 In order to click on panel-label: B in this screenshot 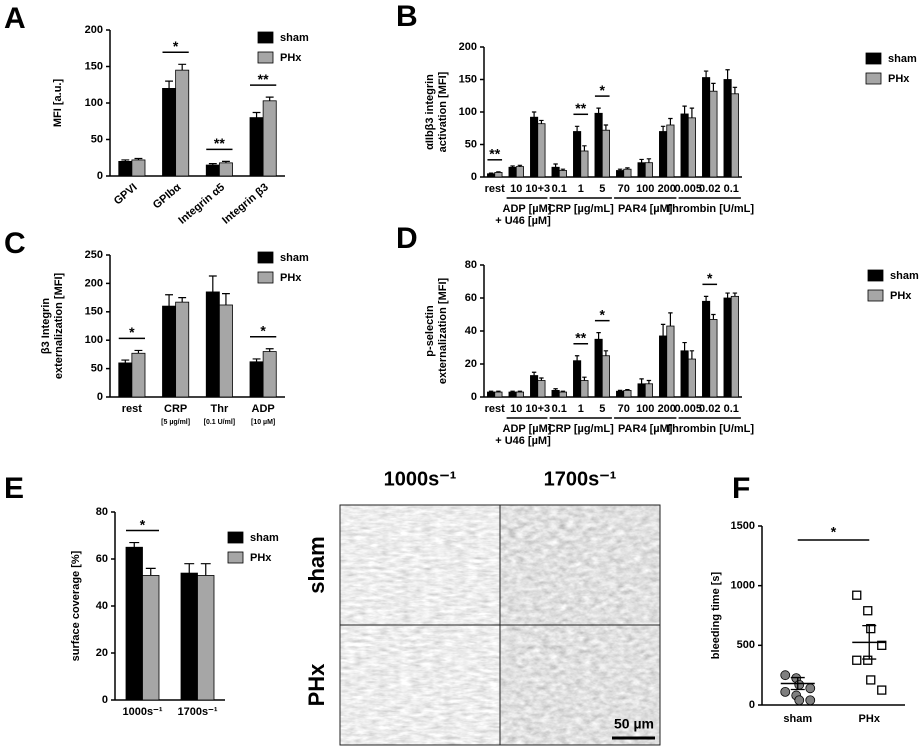, I will do `click(407, 16)`.